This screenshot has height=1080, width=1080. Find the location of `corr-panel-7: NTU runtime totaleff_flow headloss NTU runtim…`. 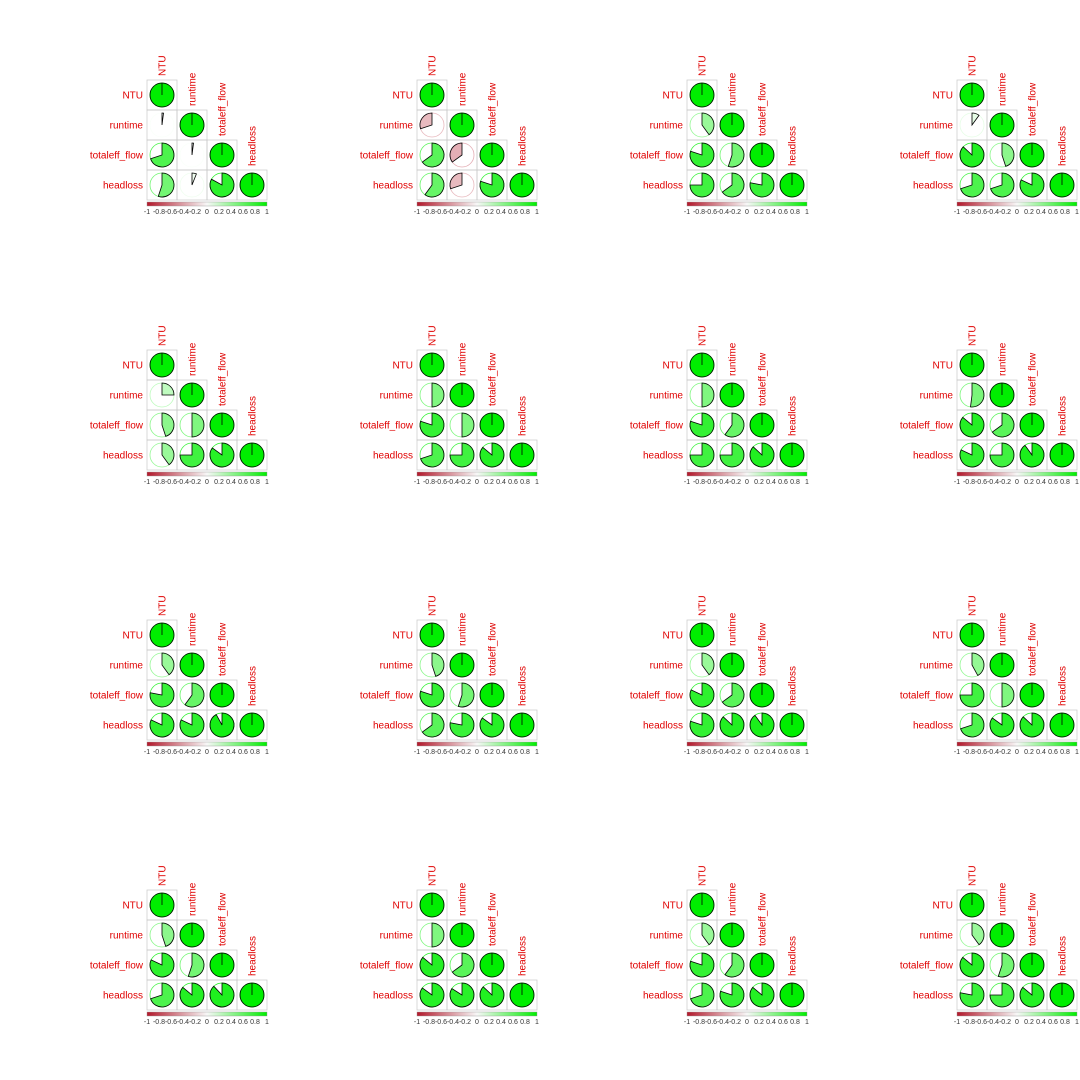

corr-panel-7: NTU runtime totaleff_flow headloss NTU runtim… is located at coordinates (719, 405).